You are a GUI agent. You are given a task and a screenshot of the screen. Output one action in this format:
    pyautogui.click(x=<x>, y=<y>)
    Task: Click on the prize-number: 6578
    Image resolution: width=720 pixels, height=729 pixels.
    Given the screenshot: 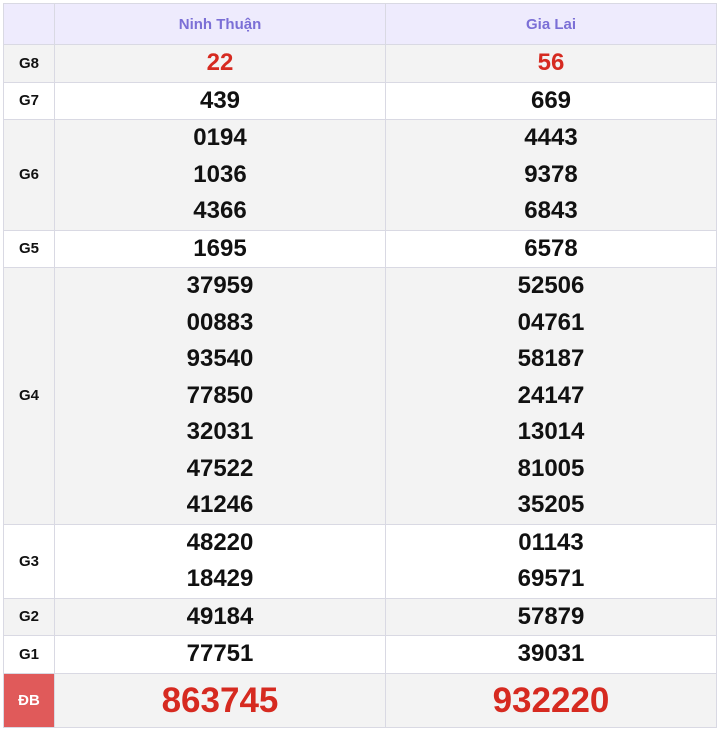 What is the action you would take?
    pyautogui.click(x=551, y=248)
    